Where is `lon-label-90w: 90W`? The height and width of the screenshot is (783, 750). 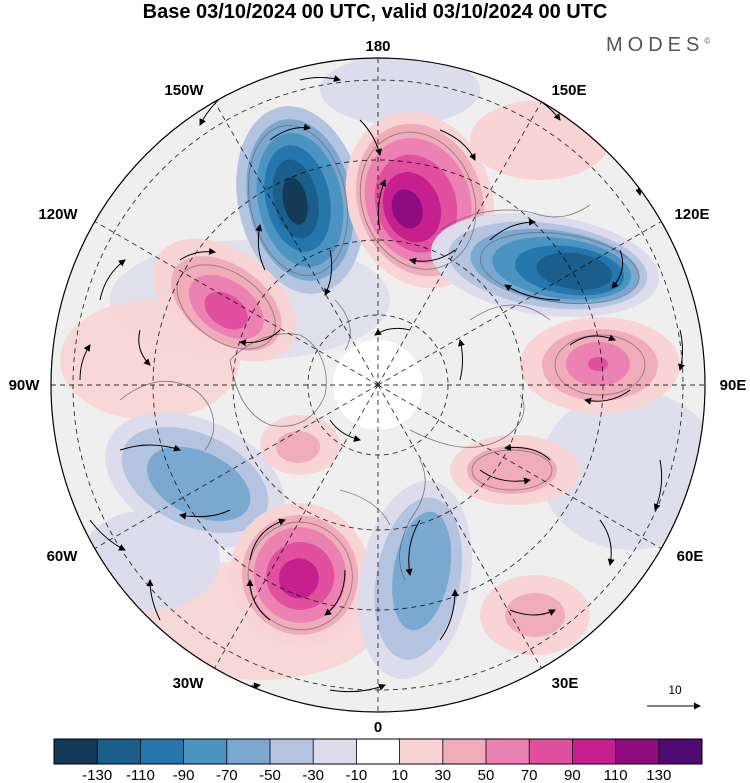 lon-label-90w: 90W is located at coordinates (25, 385).